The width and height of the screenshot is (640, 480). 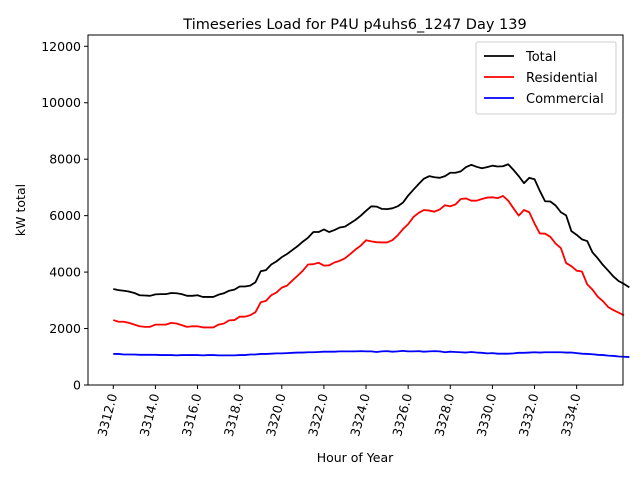 What do you see at coordinates (65, 159) in the screenshot?
I see `y-tick-label: 8000` at bounding box center [65, 159].